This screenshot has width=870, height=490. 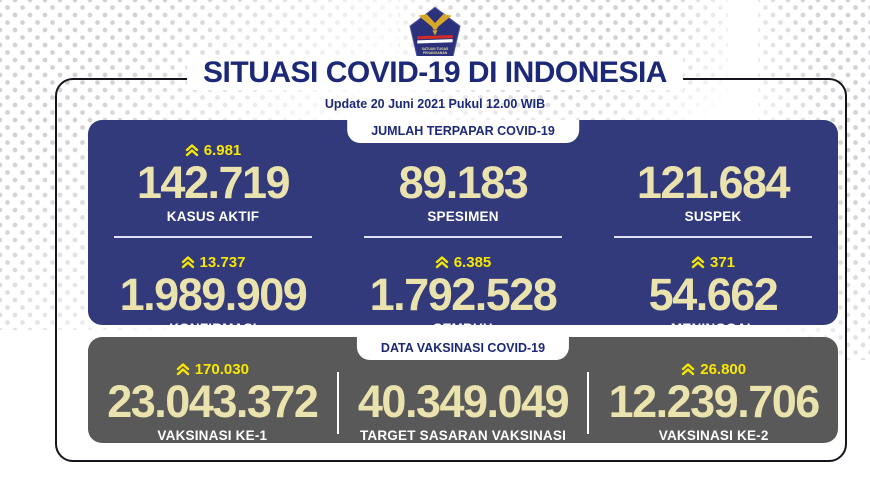 I want to click on stat-label: SPESIMEN, so click(x=463, y=216).